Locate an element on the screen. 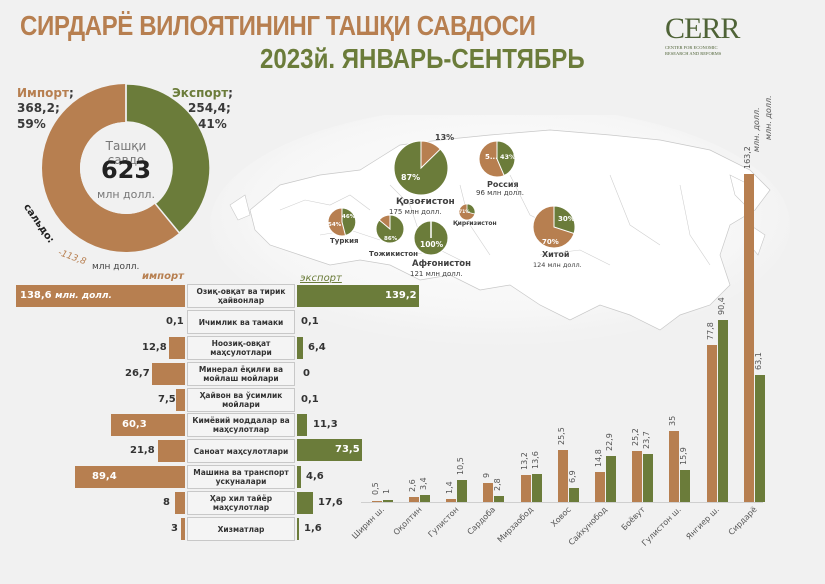  pie-kazakhstan is located at coordinates (421, 168).